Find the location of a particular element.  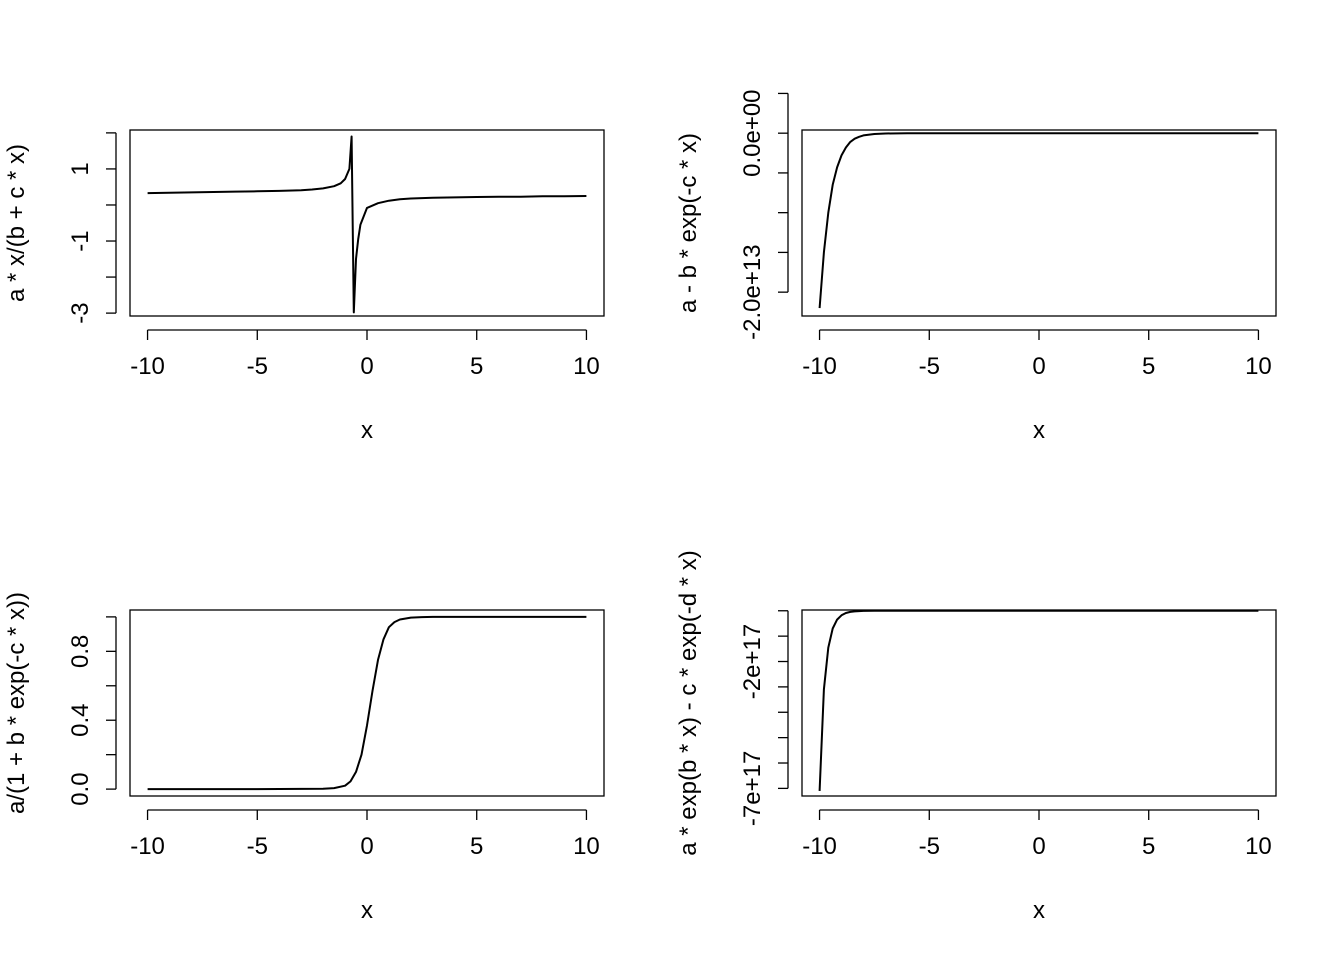

y-tick-label: 0.0e+00 is located at coordinates (752, 132).